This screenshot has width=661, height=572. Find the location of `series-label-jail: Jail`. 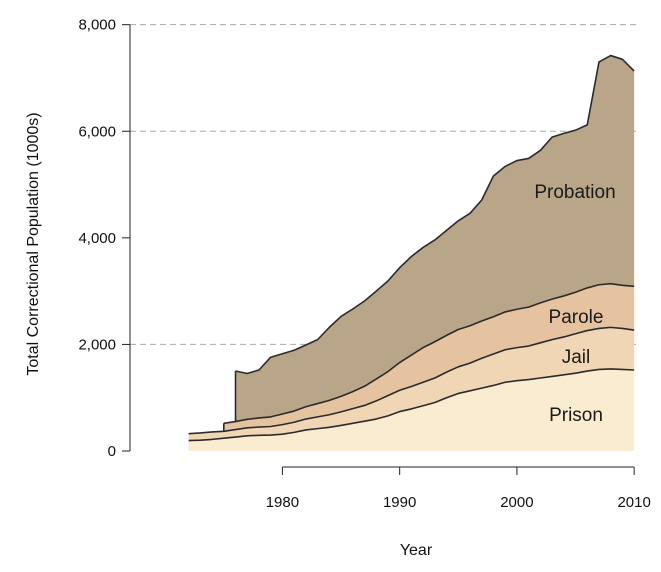

series-label-jail: Jail is located at coordinates (576, 357).